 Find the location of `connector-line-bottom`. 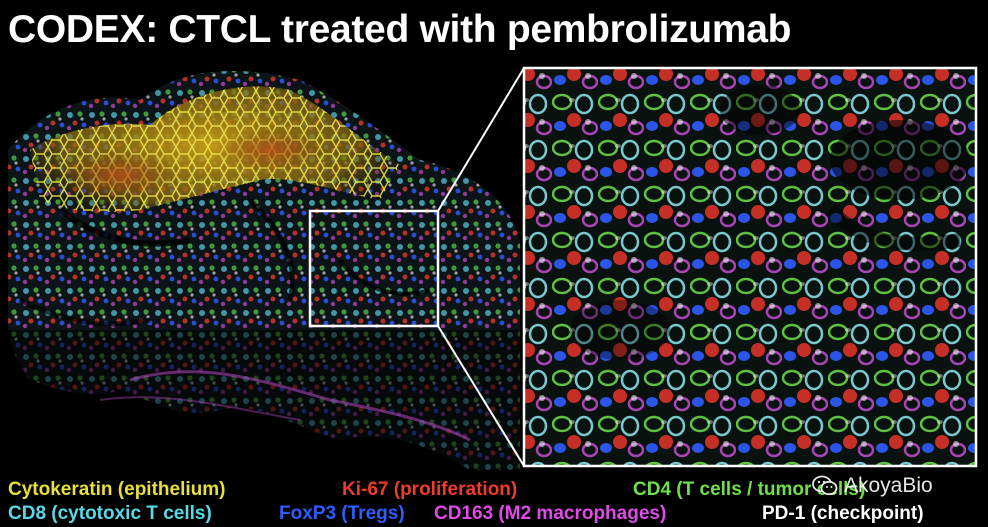

connector-line-bottom is located at coordinates (481, 396).